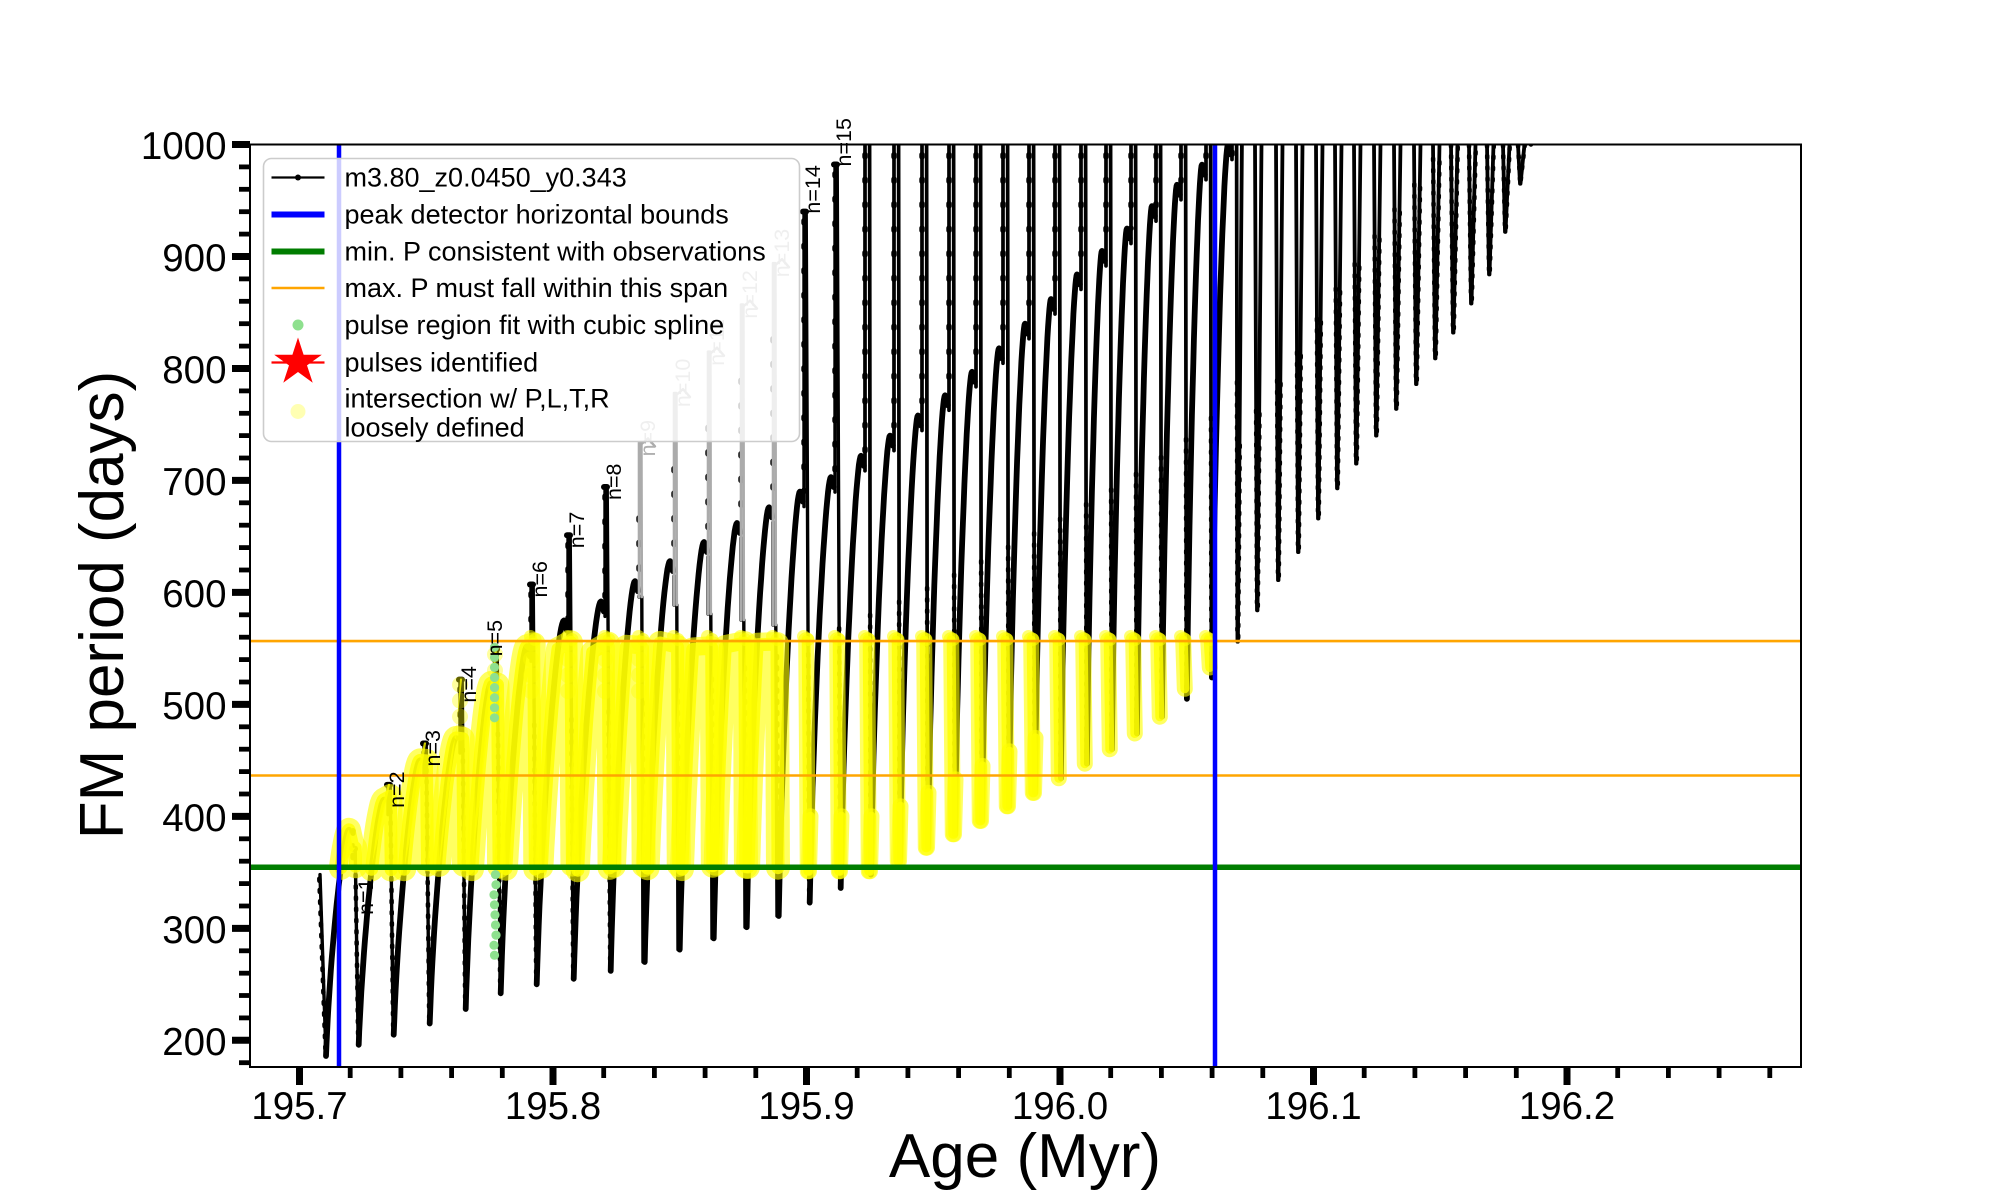 The image size is (2000, 1200). What do you see at coordinates (194, 930) in the screenshot?
I see `svg-text: 300` at bounding box center [194, 930].